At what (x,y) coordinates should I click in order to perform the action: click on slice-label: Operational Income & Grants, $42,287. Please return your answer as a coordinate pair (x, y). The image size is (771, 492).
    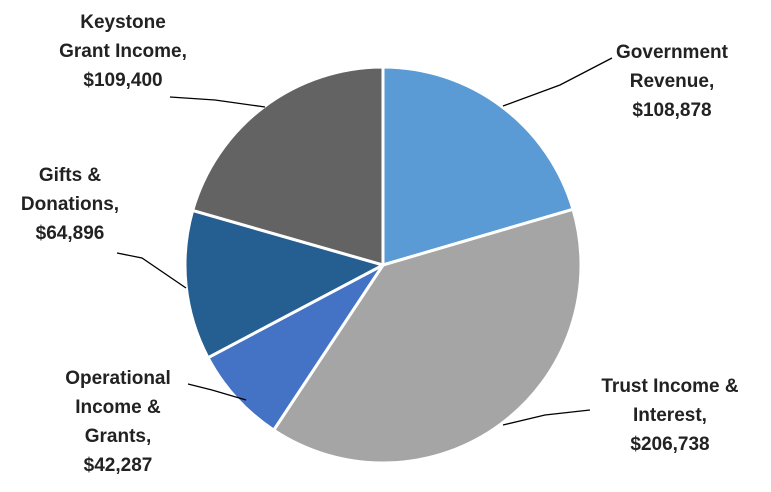
    Looking at the image, I should click on (118, 422).